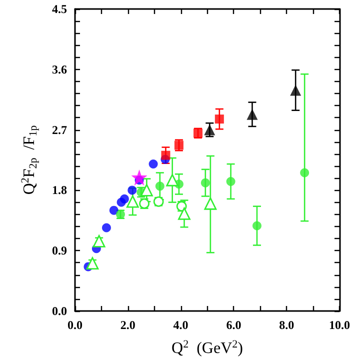  What do you see at coordinates (59, 9) in the screenshot?
I see `y-tick-label: 4.5` at bounding box center [59, 9].